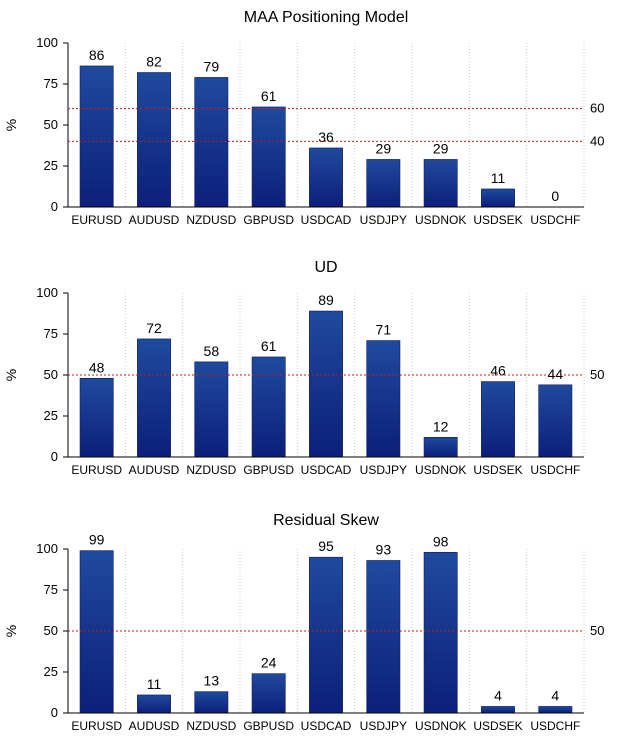 This screenshot has height=749, width=622. What do you see at coordinates (326, 520) in the screenshot?
I see `chart-title-3: Residual Skew` at bounding box center [326, 520].